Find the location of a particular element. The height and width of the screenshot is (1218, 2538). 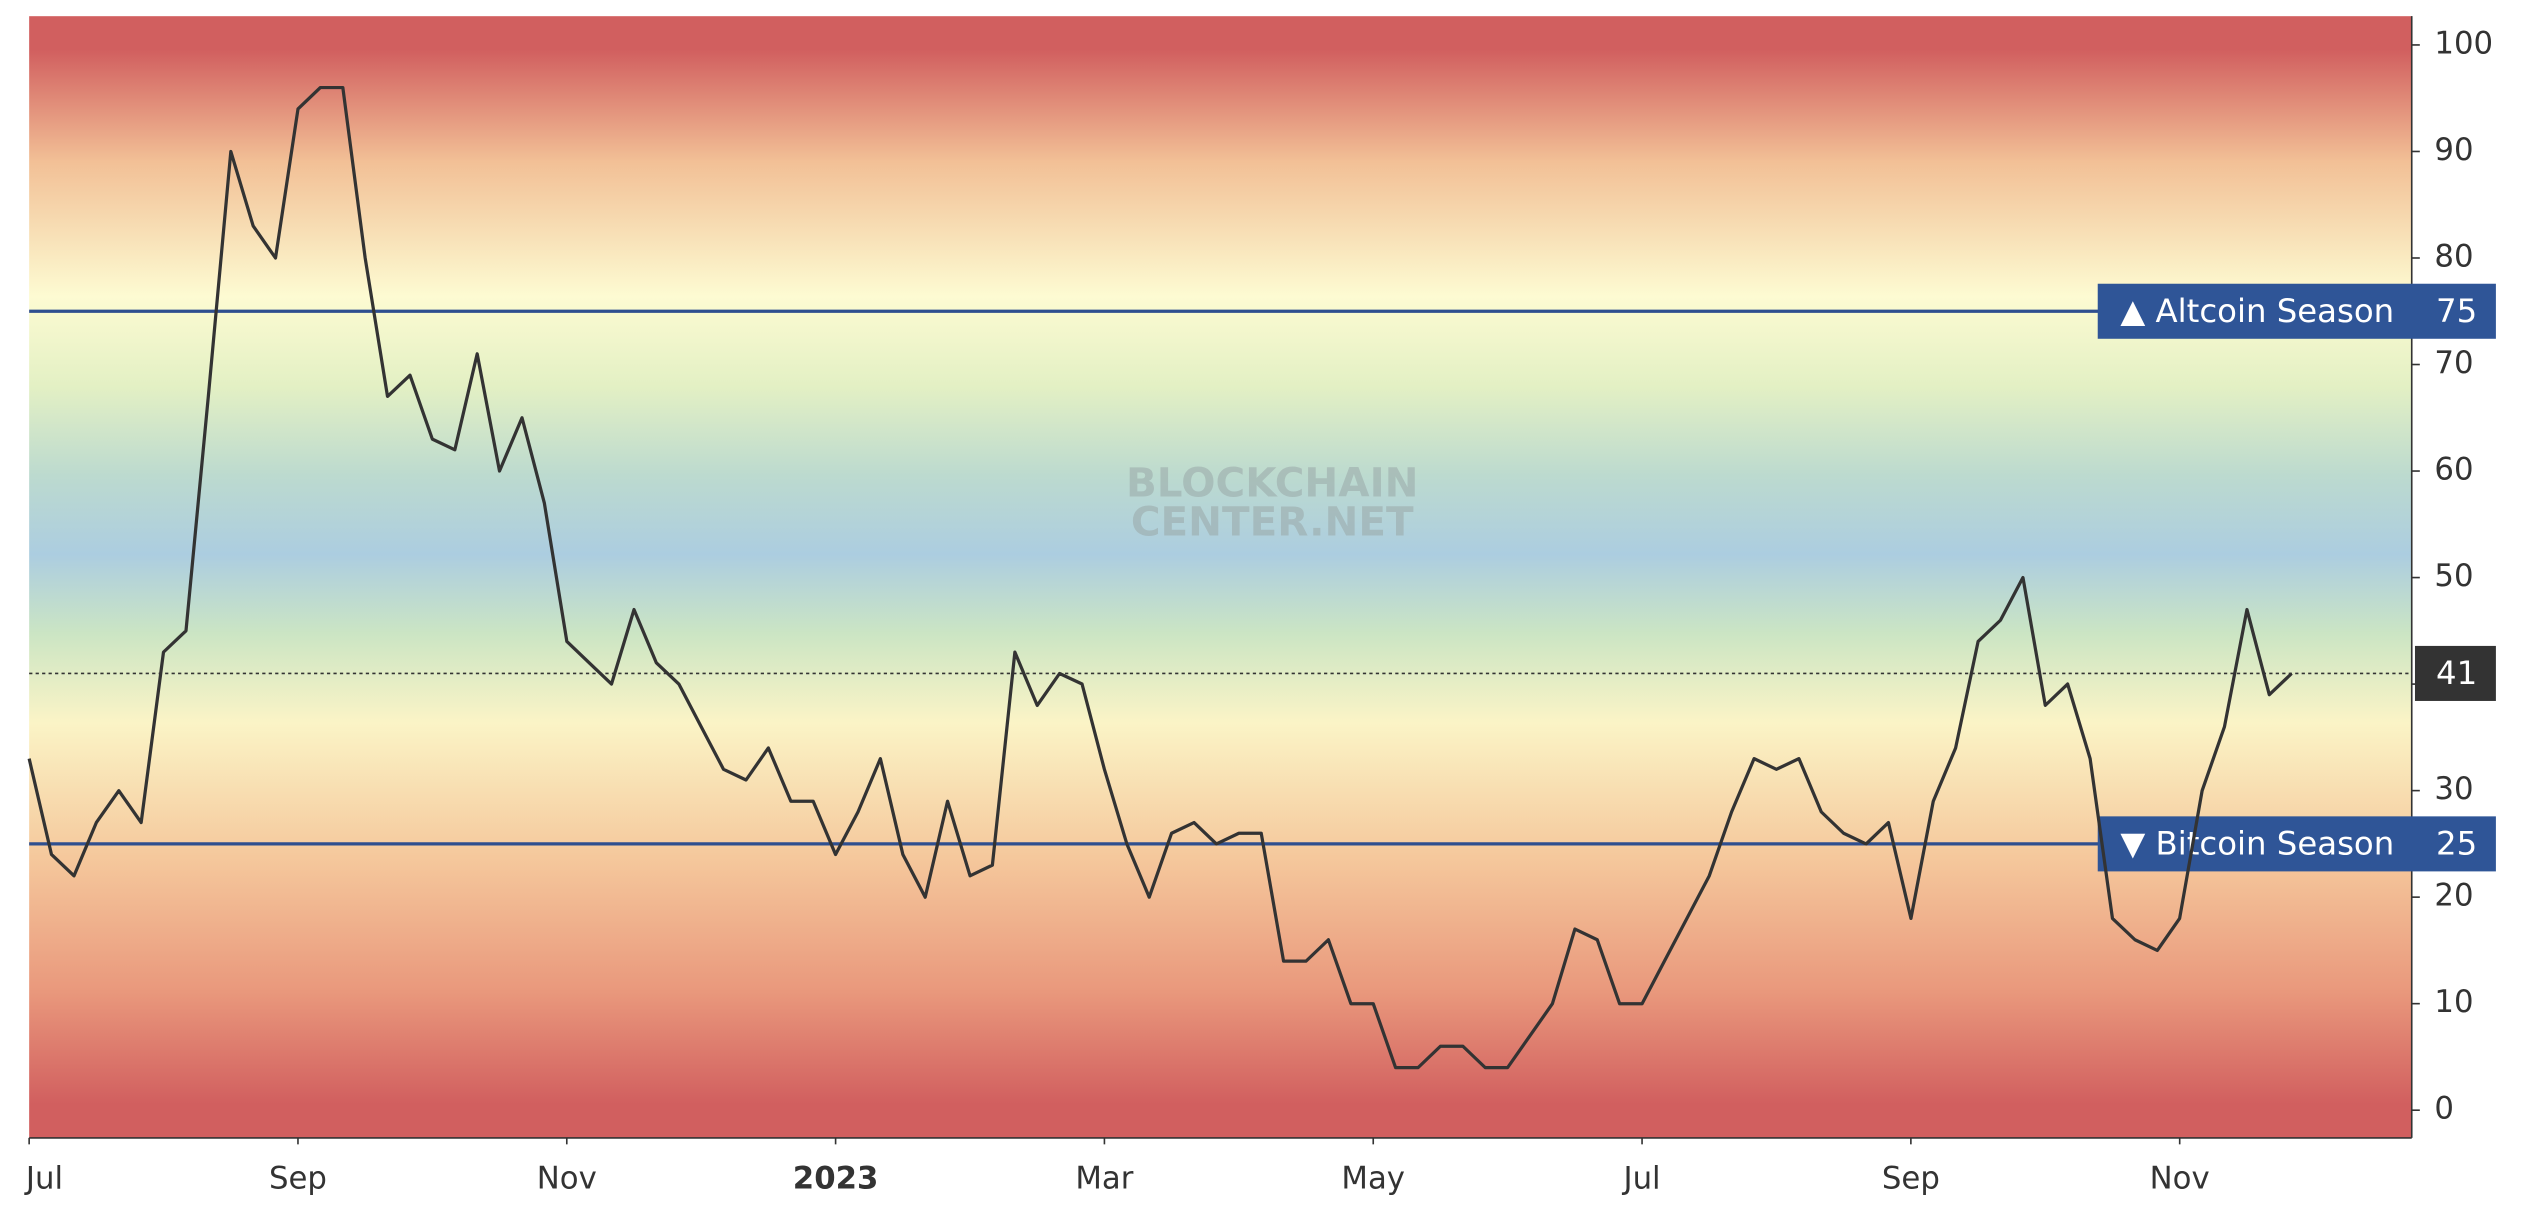

y-tick-label: 50 is located at coordinates (2453, 576).